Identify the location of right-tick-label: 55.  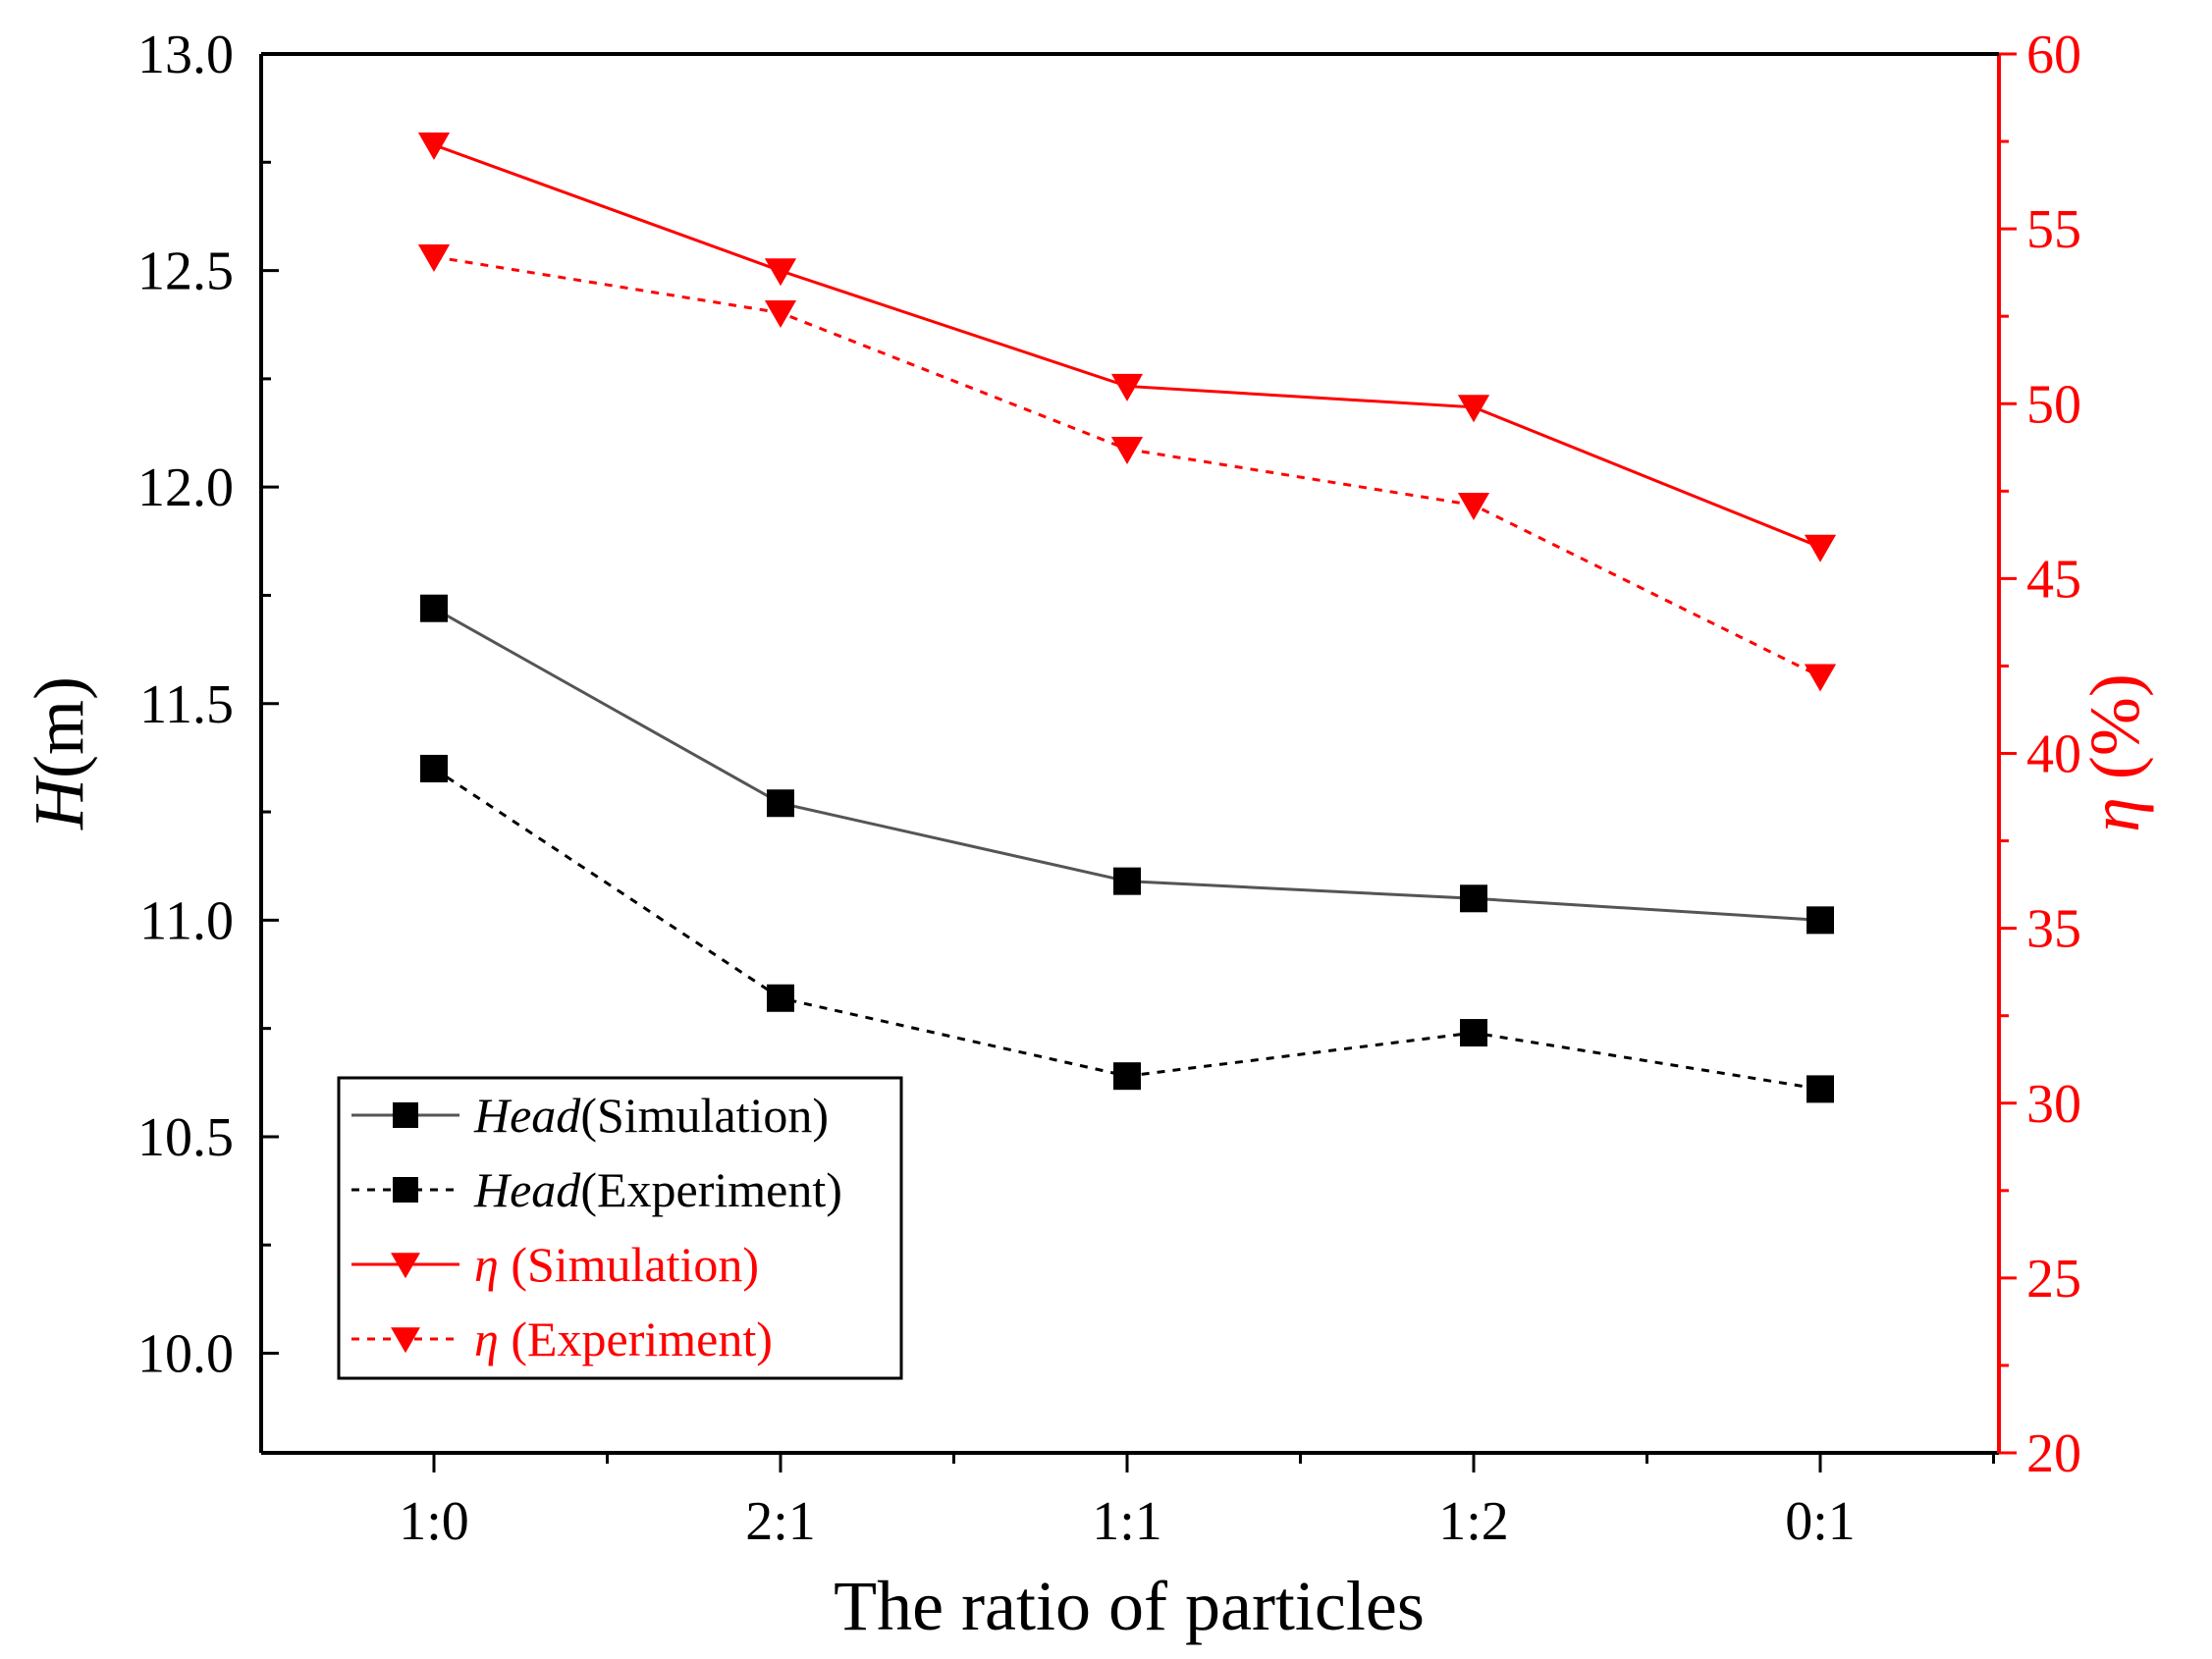
(2053, 230).